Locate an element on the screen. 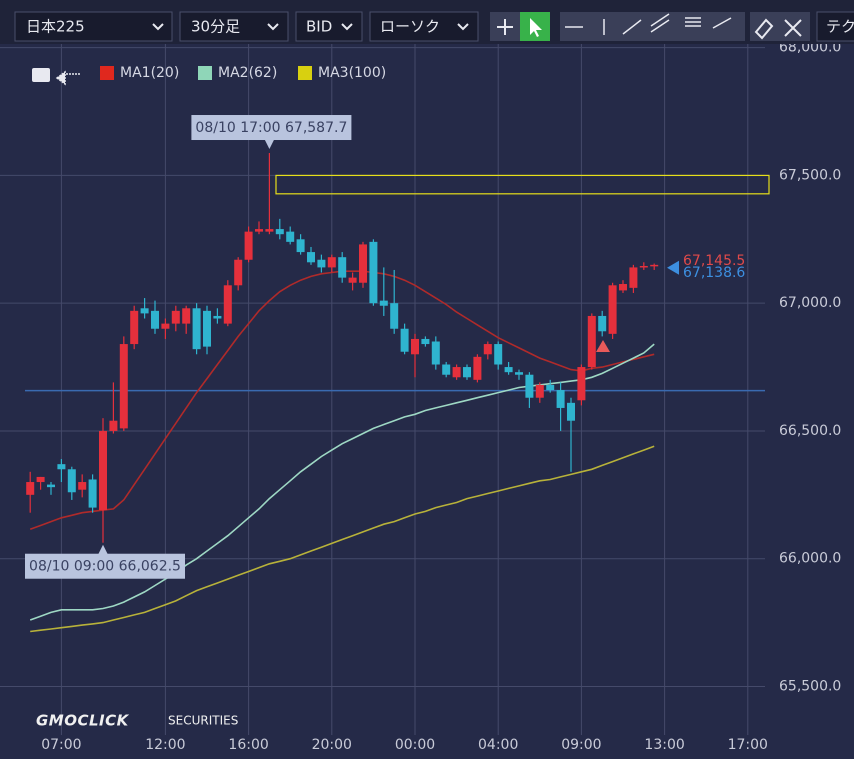 The image size is (854, 759). price-label: 67,138.6 is located at coordinates (714, 273).